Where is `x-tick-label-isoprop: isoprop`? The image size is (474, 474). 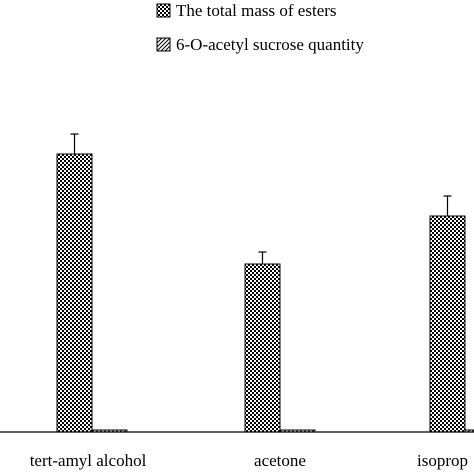 x-tick-label-isoprop: isoprop is located at coordinates (442, 460).